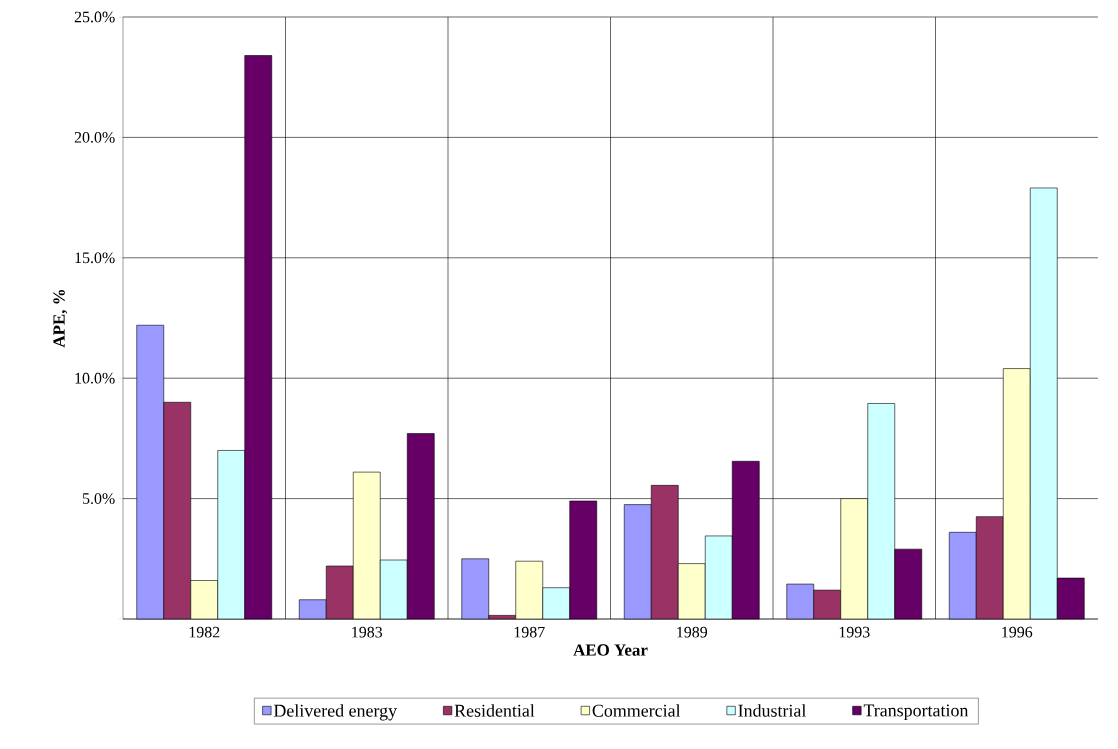 Image resolution: width=1118 pixels, height=749 pixels. Describe the element at coordinates (204, 632) in the screenshot. I see `x-tick-label: 1982` at that location.